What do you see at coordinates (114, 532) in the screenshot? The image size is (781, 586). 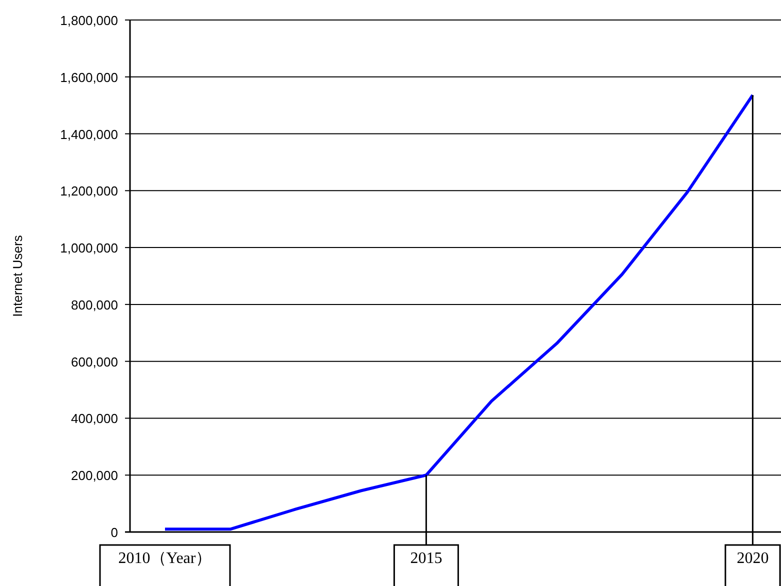 I see `y-tick-label: 0` at bounding box center [114, 532].